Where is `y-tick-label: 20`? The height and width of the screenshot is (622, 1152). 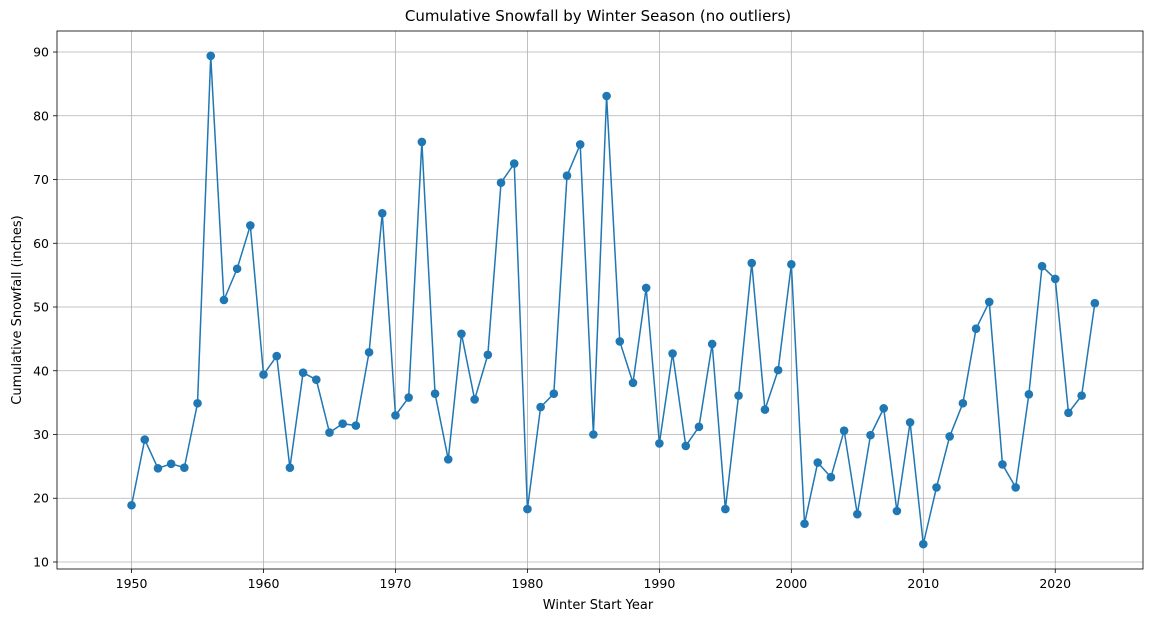
y-tick-label: 20 is located at coordinates (41, 498).